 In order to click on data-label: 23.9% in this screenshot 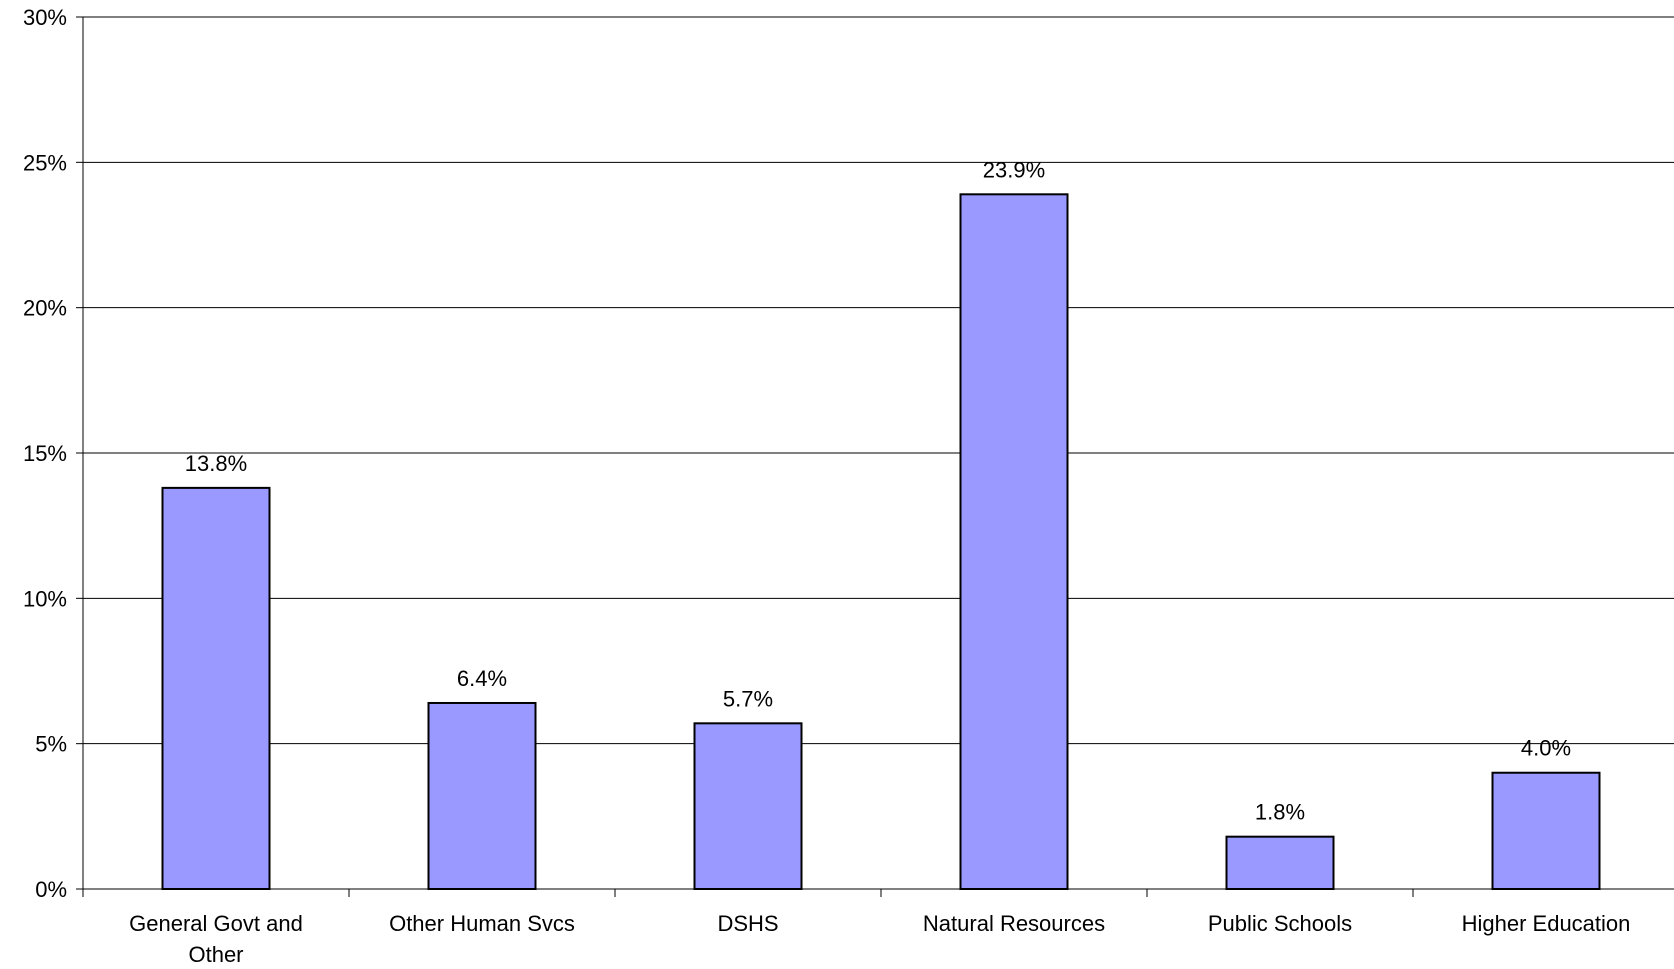, I will do `click(1014, 169)`.